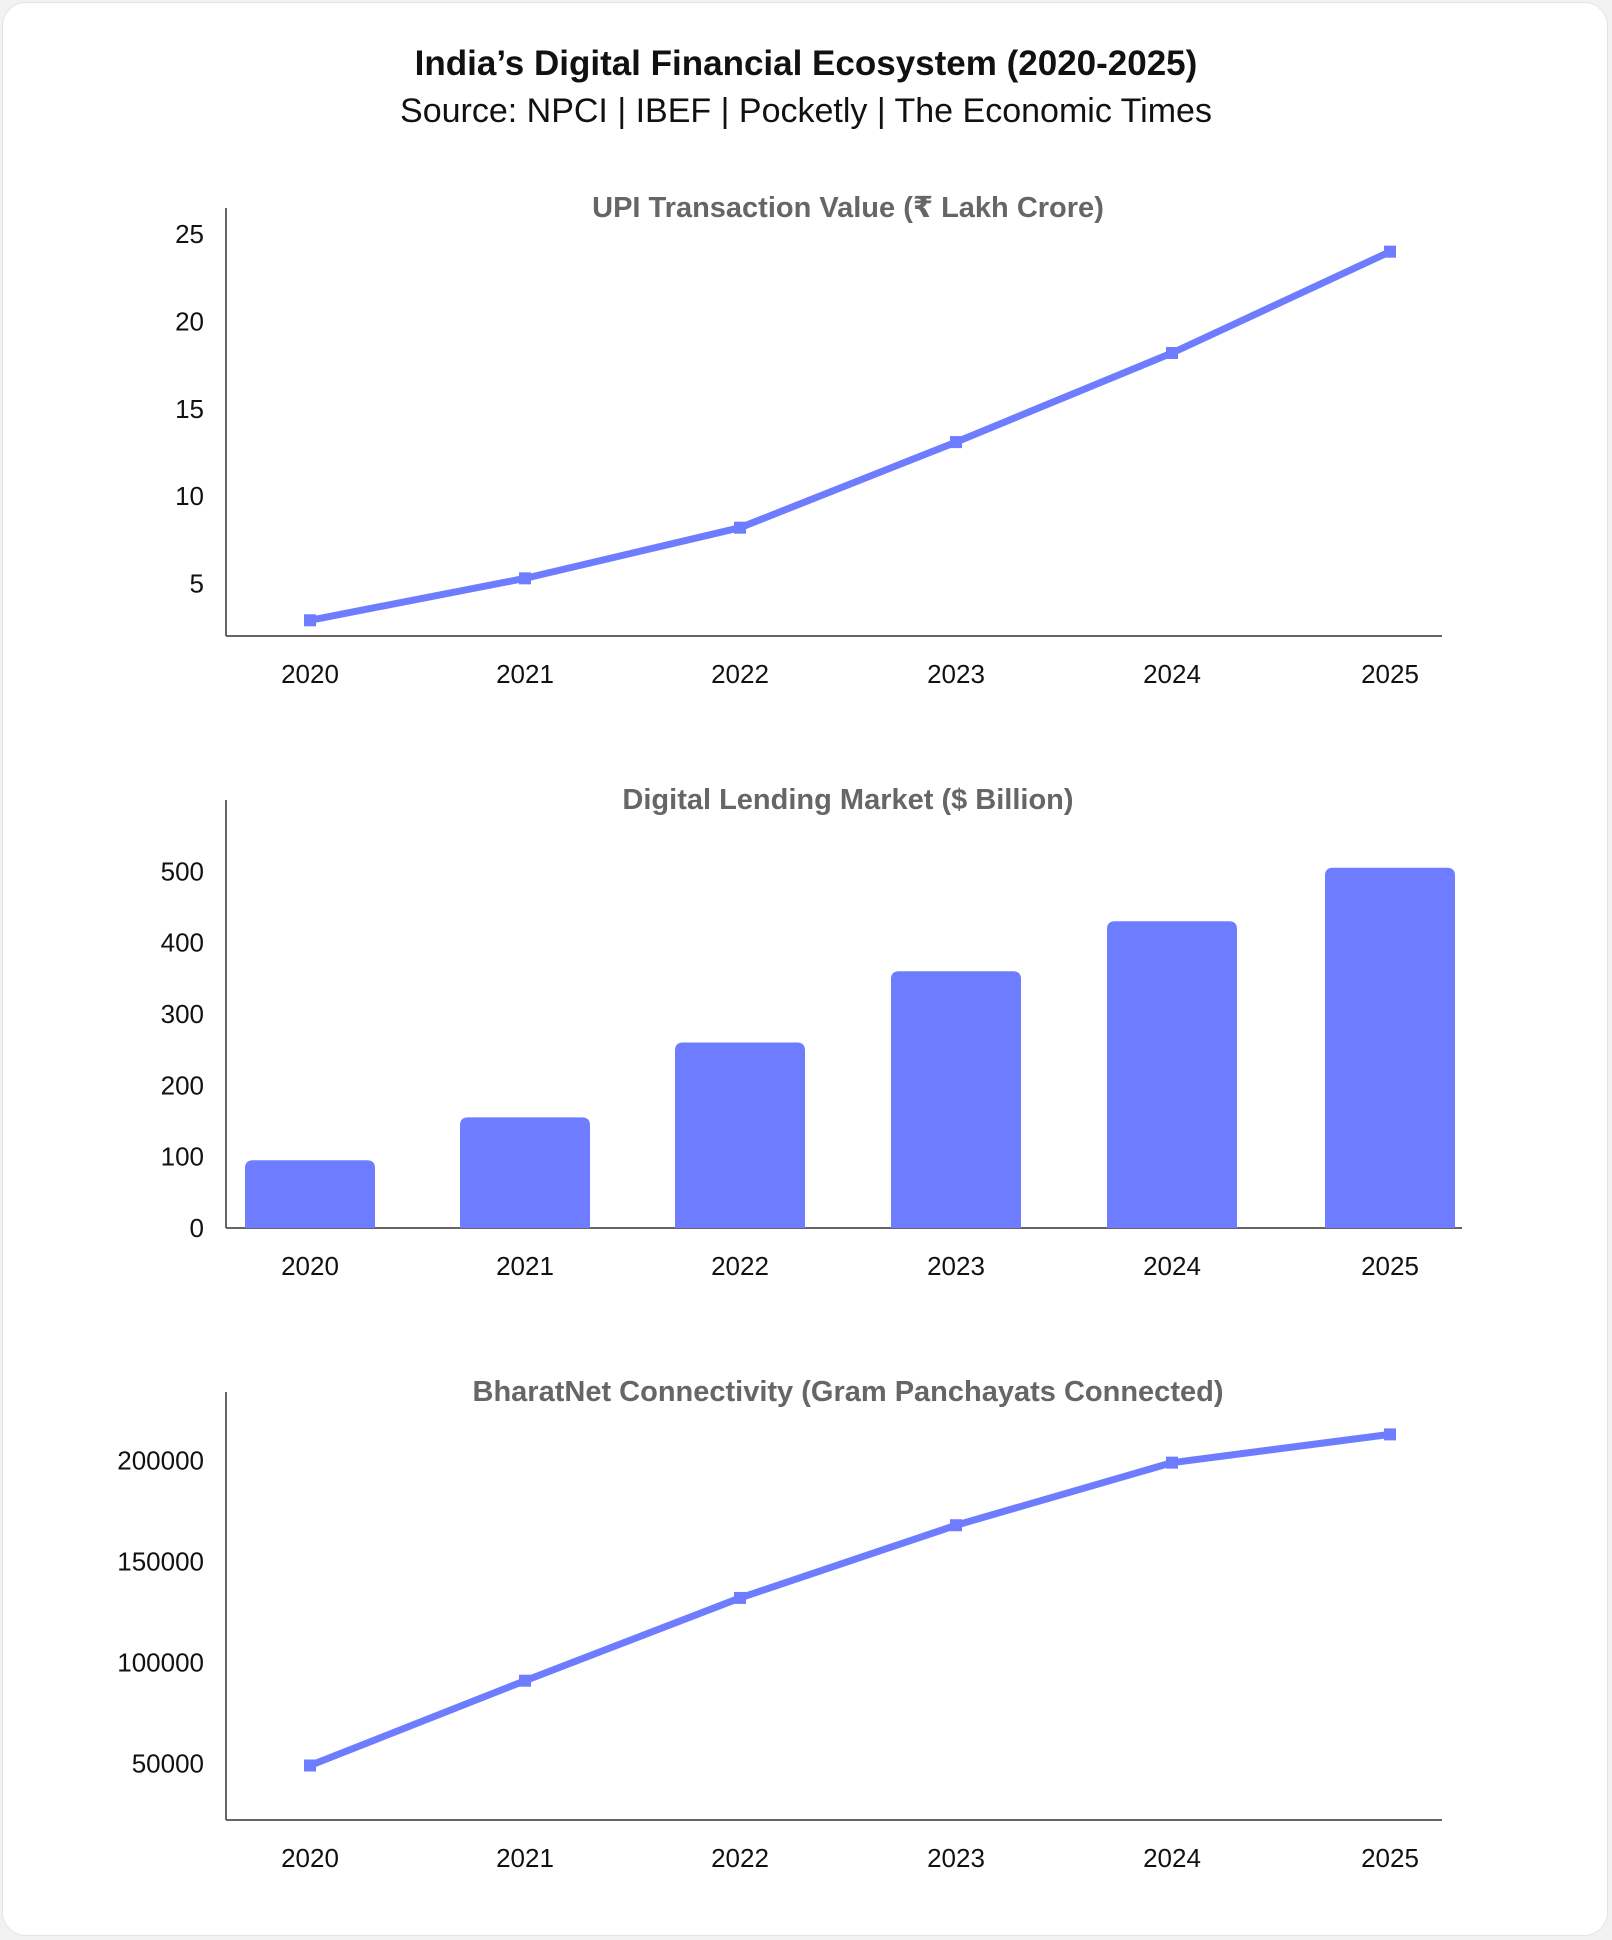 The height and width of the screenshot is (1940, 1612). What do you see at coordinates (160, 1562) in the screenshot?
I see `y-tick-label: 150000` at bounding box center [160, 1562].